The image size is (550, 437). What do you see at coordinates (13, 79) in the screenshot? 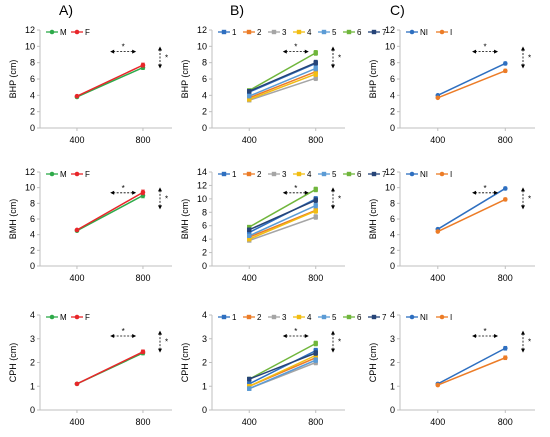
I see `y-axis-title: BHP (cm)` at bounding box center [13, 79].